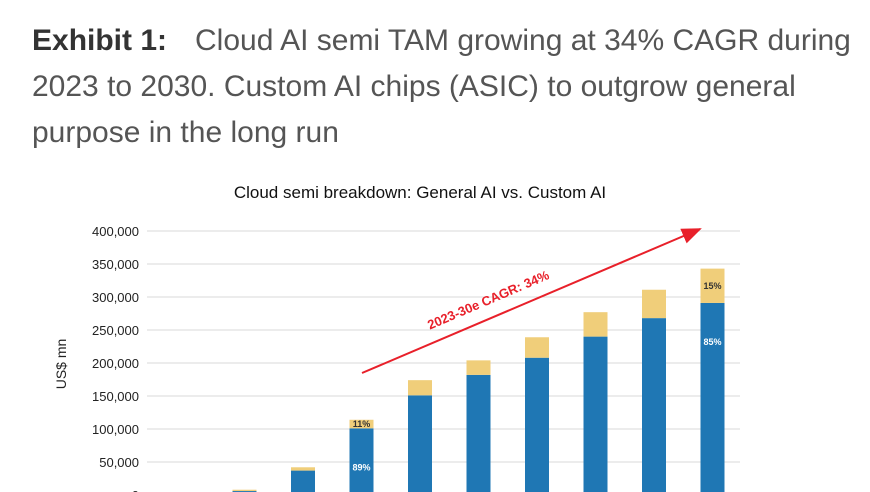  What do you see at coordinates (115, 297) in the screenshot?
I see `y-tick-label: 300,000` at bounding box center [115, 297].